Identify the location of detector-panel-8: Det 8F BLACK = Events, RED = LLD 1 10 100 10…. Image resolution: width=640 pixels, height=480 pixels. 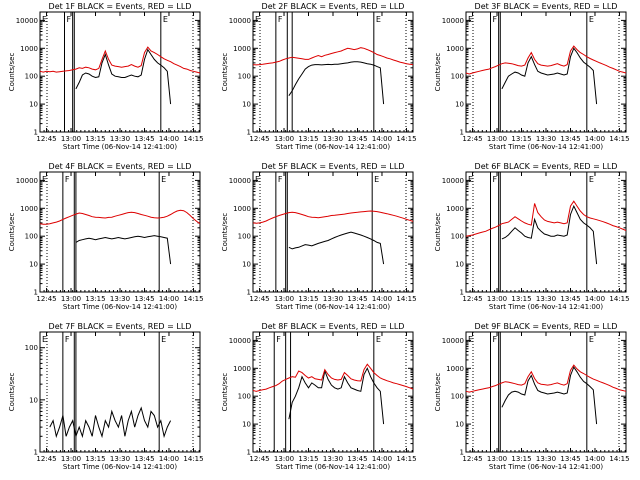
(319, 396).